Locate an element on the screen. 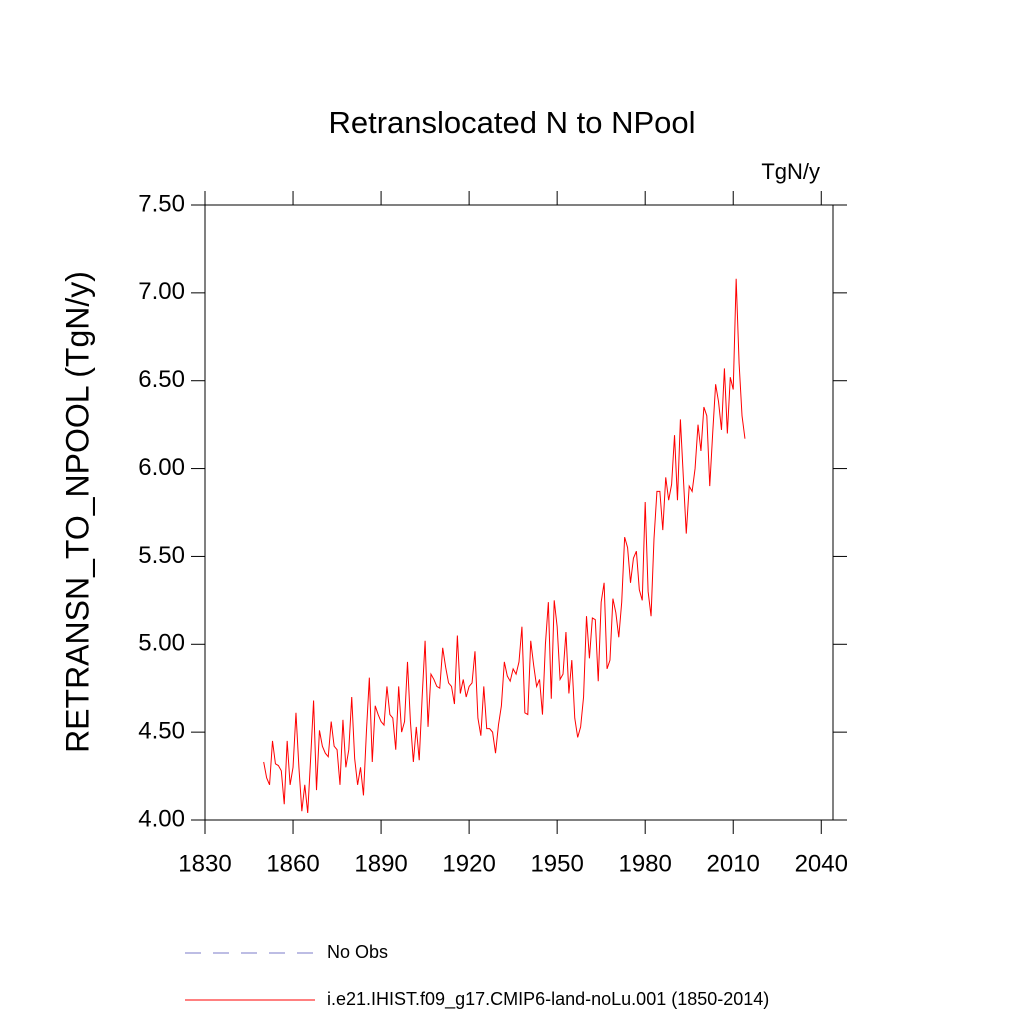  y-tick-label: 5.50 is located at coordinates (161, 555).